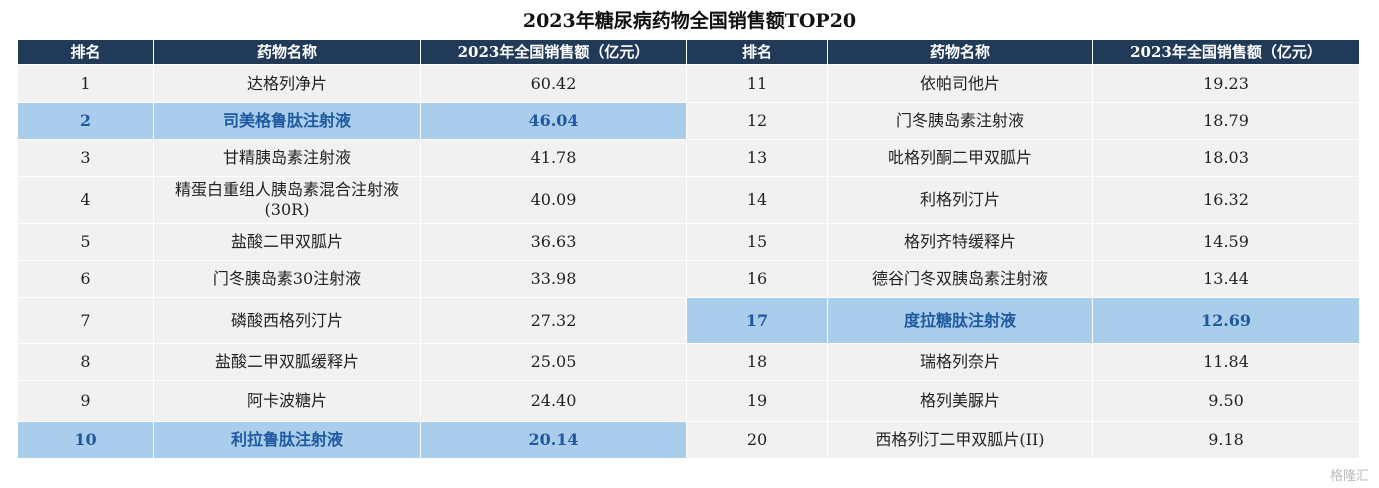 This screenshot has width=1379, height=488. What do you see at coordinates (757, 158) in the screenshot?
I see `rank-cell: 13` at bounding box center [757, 158].